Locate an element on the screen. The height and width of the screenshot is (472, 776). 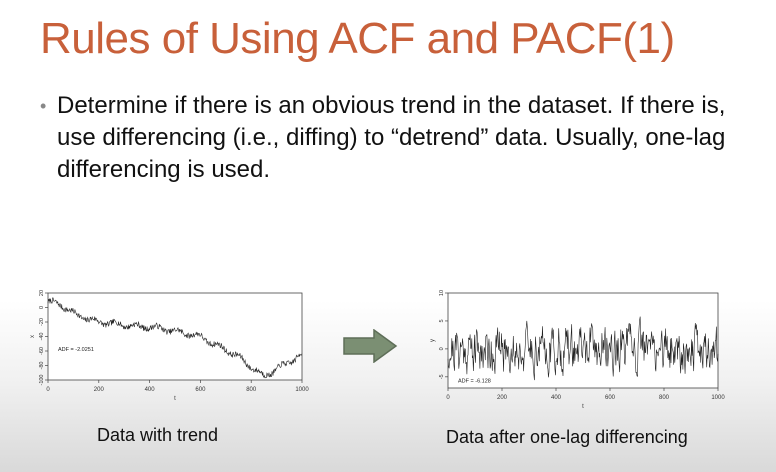
arrow-shape is located at coordinates (370, 346).